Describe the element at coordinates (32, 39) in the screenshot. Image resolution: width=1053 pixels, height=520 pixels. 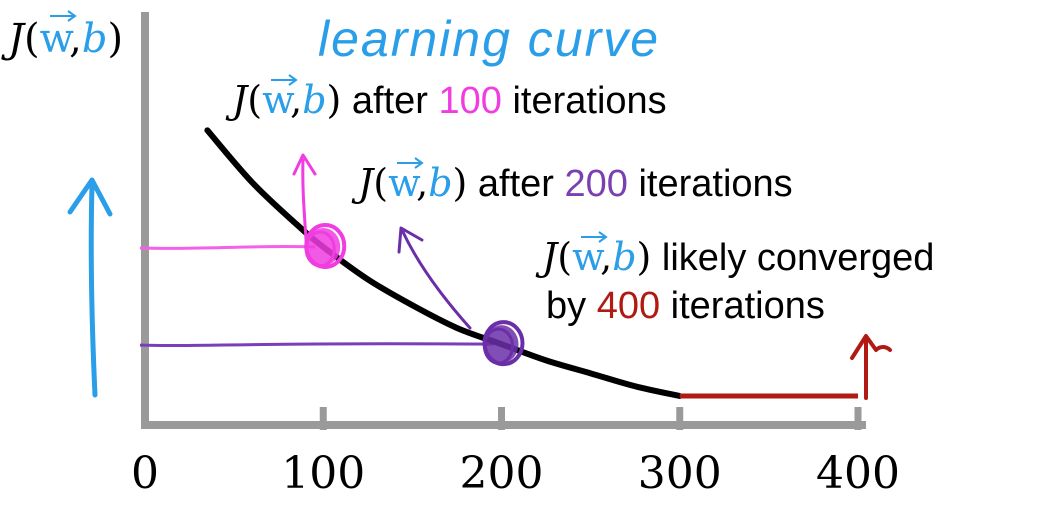
I see `y-label-open: (` at that location.